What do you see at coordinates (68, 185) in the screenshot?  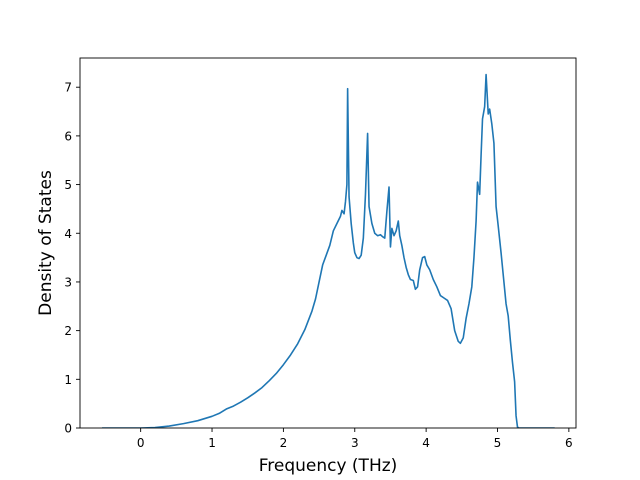 I see `y-tick-label: 5` at bounding box center [68, 185].